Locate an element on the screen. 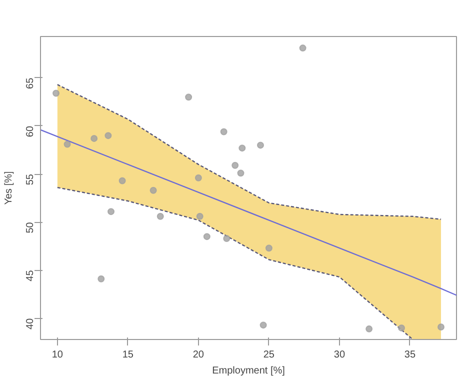 Image resolution: width=474 pixels, height=379 pixels. x-axis-title: Employment [%] is located at coordinates (249, 371).